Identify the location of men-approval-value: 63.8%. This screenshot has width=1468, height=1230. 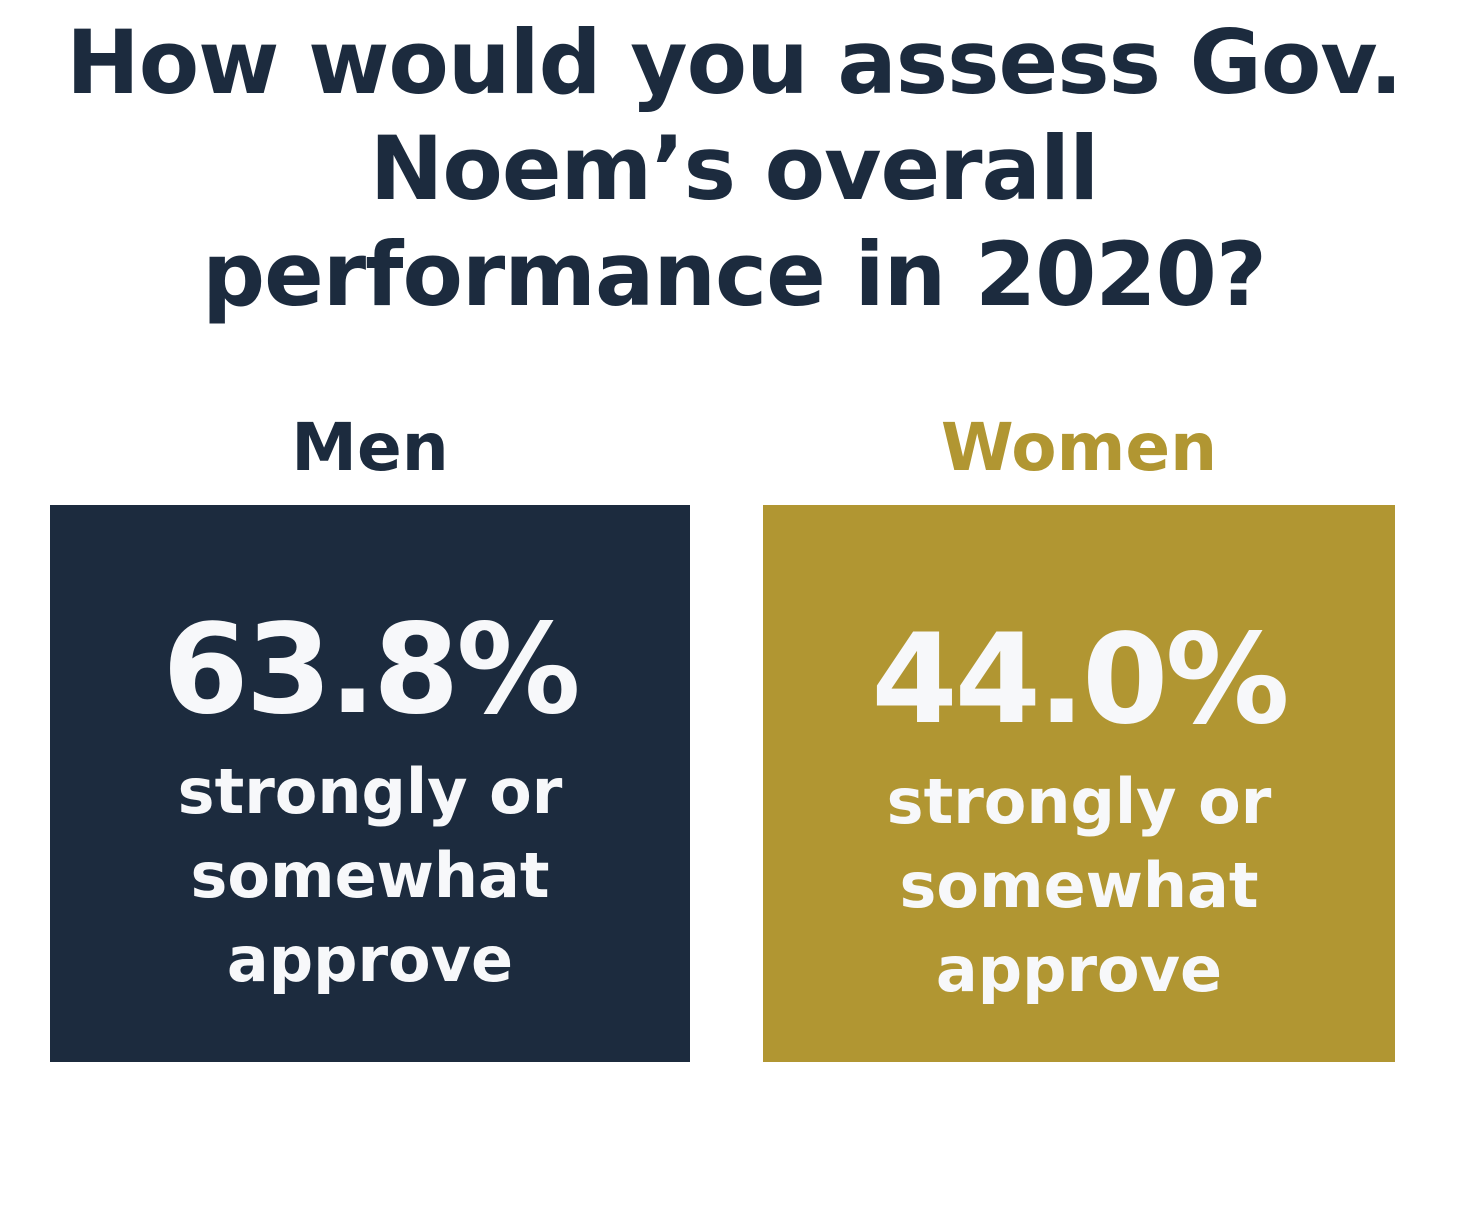
(371, 670).